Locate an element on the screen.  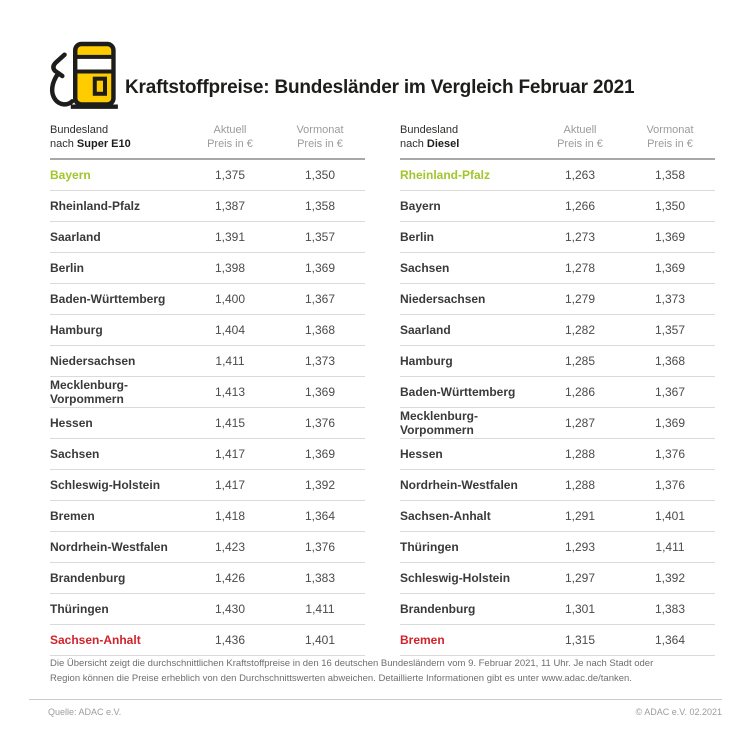
previous-price-cell: 1,350 is located at coordinates (670, 206).